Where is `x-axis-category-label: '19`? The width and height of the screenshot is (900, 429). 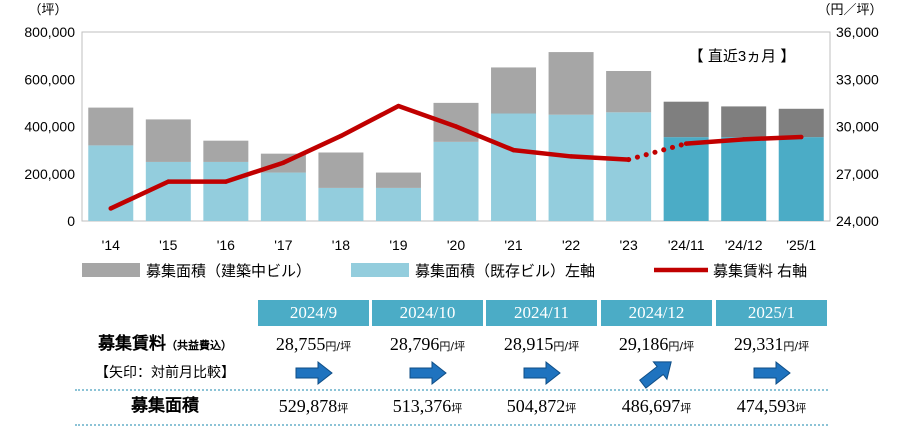 x-axis-category-label: '19 is located at coordinates (398, 245).